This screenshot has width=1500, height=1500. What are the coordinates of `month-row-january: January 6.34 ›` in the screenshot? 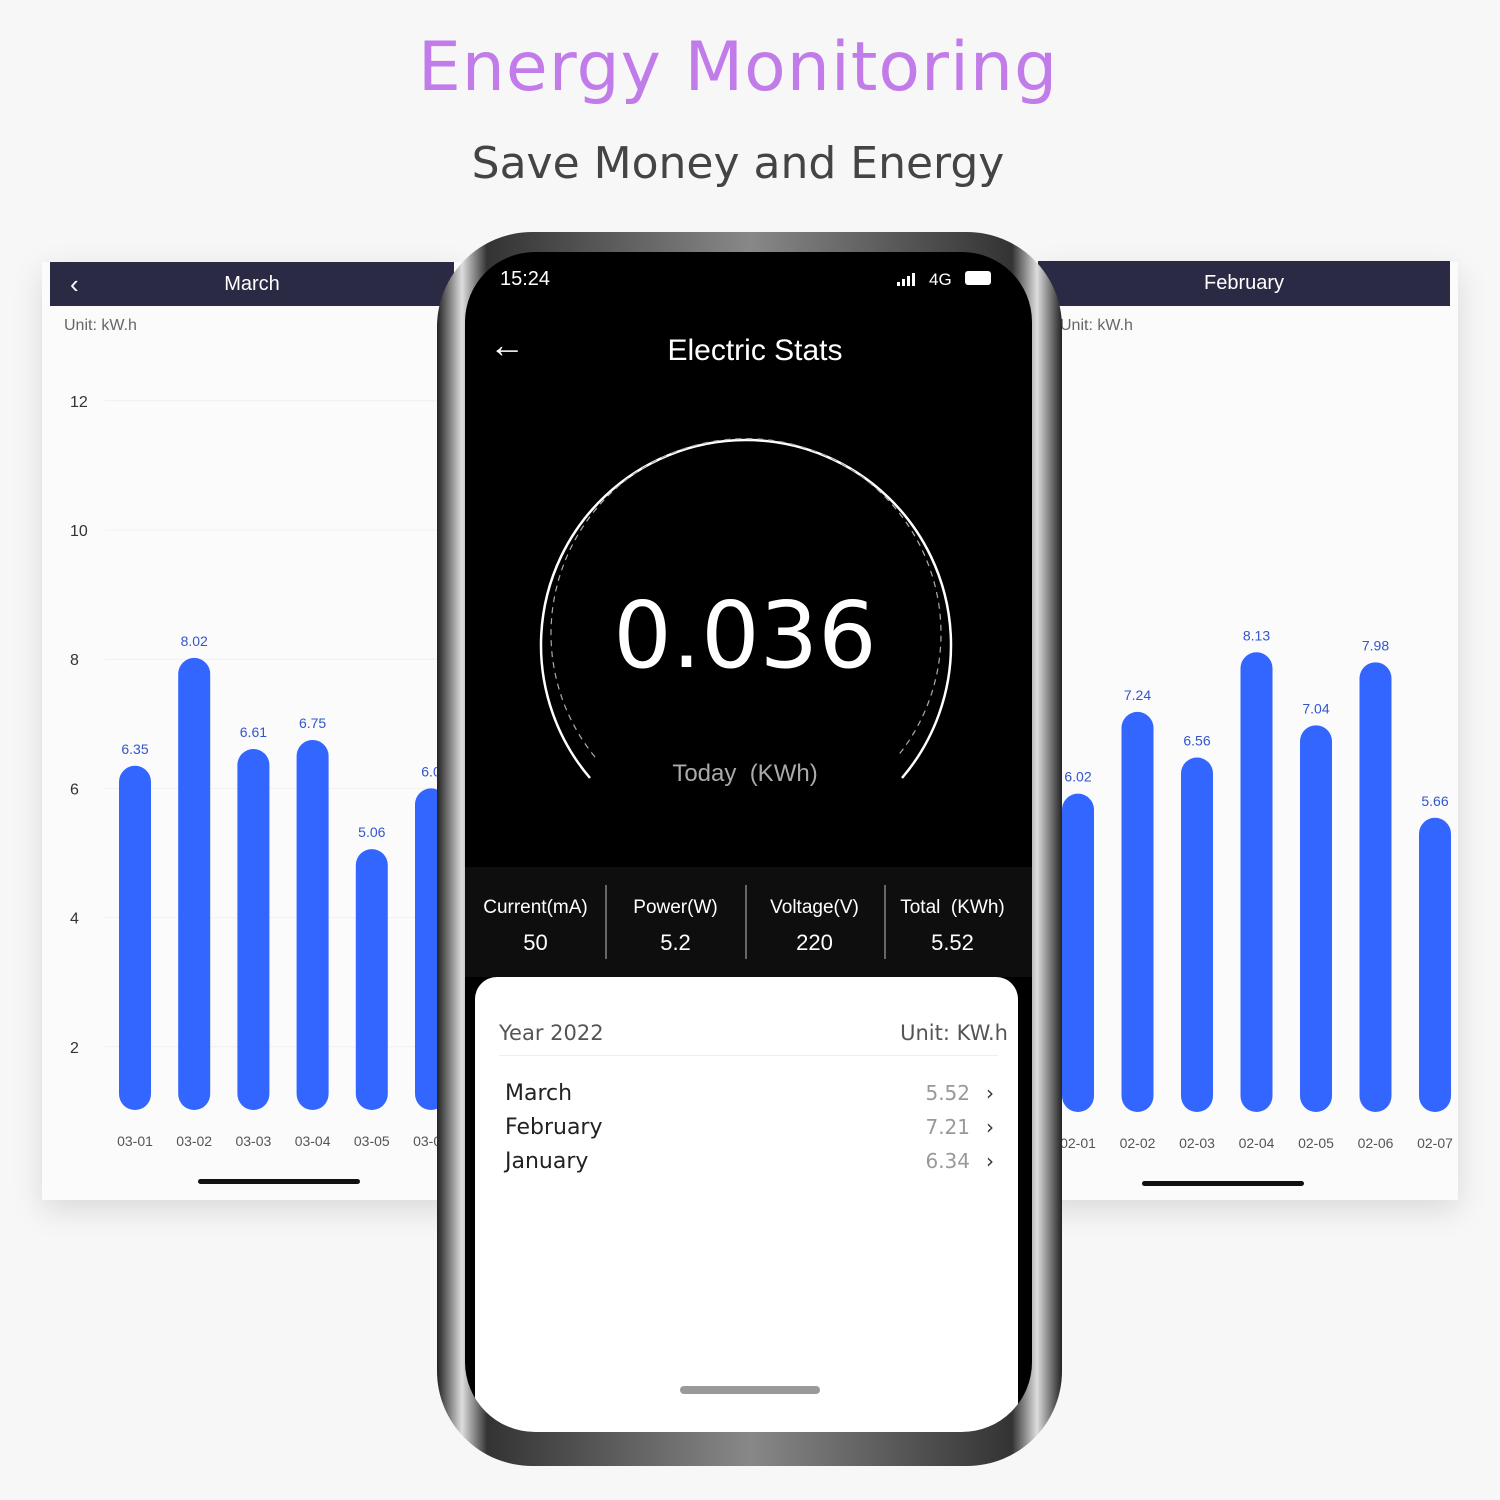 It's located at (751, 1166).